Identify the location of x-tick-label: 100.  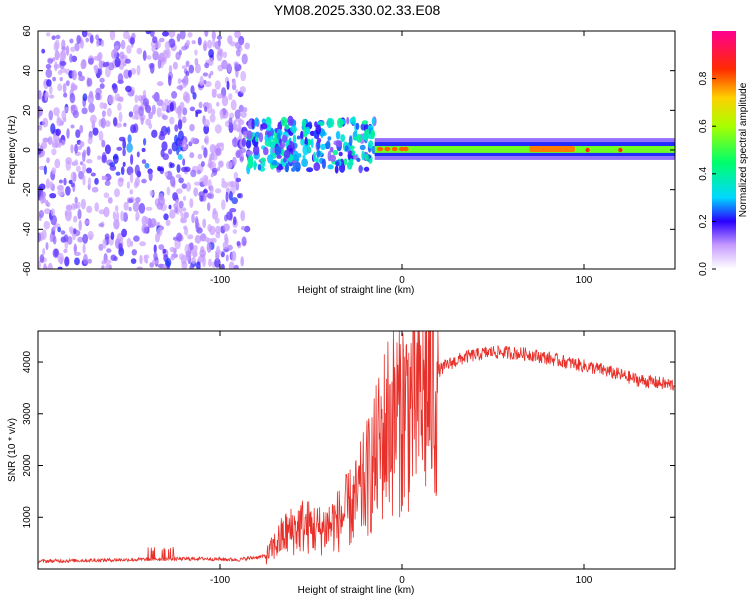
(584, 280).